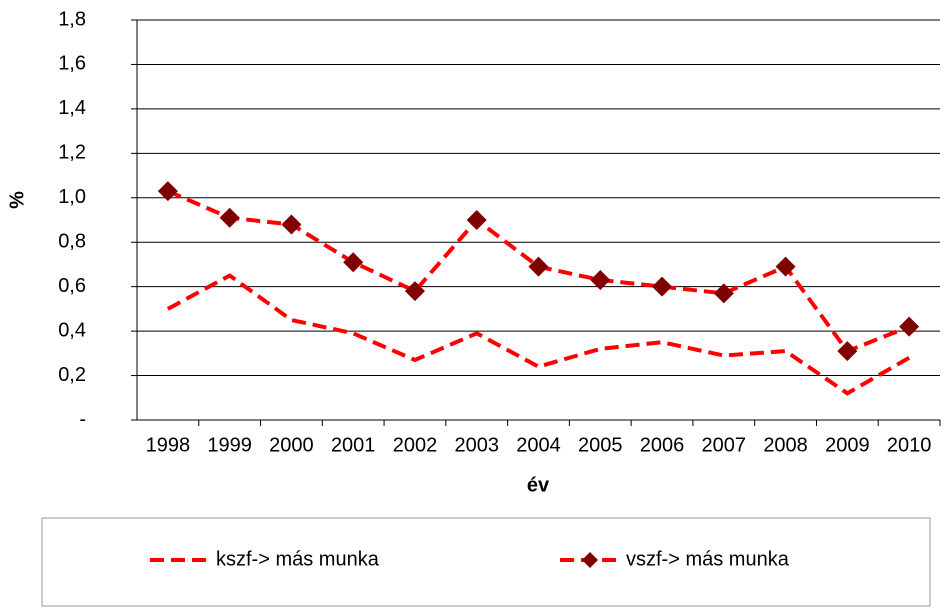 This screenshot has width=944, height=609. What do you see at coordinates (353, 445) in the screenshot?
I see `x-tick-label: 2001` at bounding box center [353, 445].